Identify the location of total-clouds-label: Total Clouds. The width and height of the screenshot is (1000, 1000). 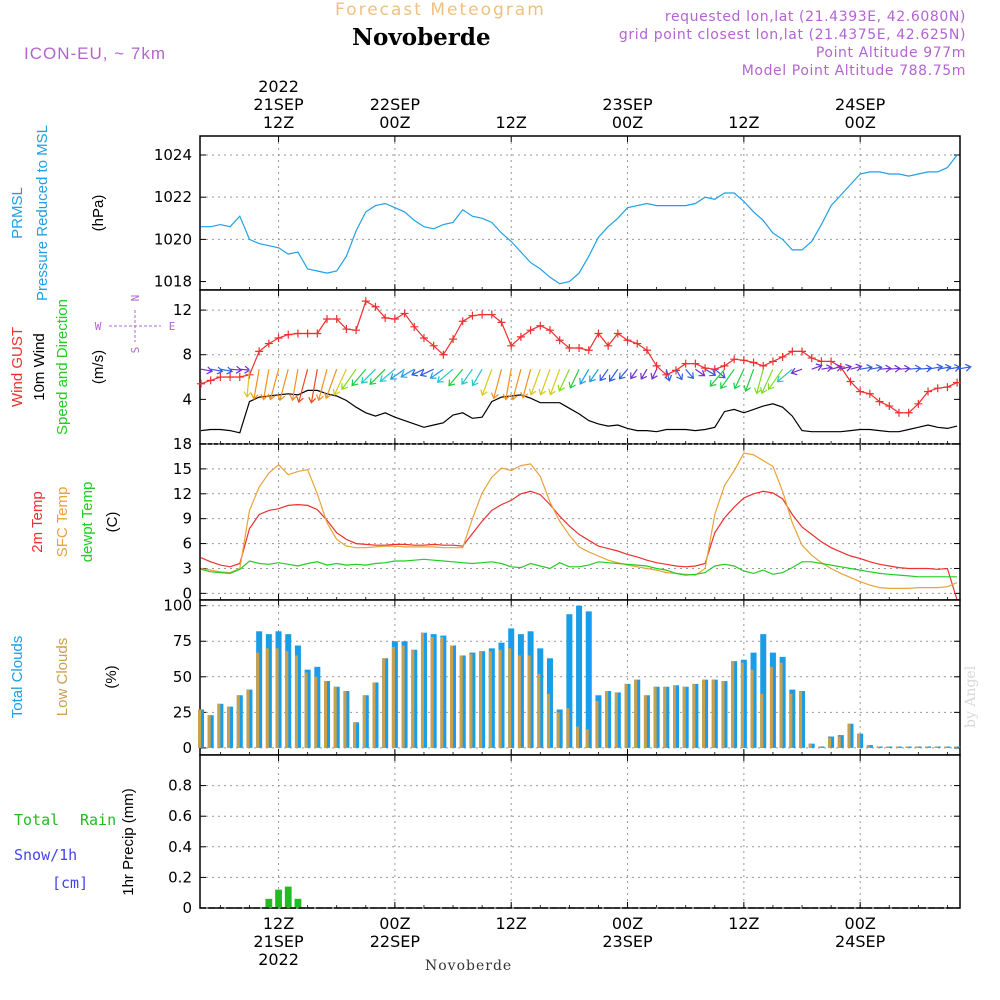
(17, 677).